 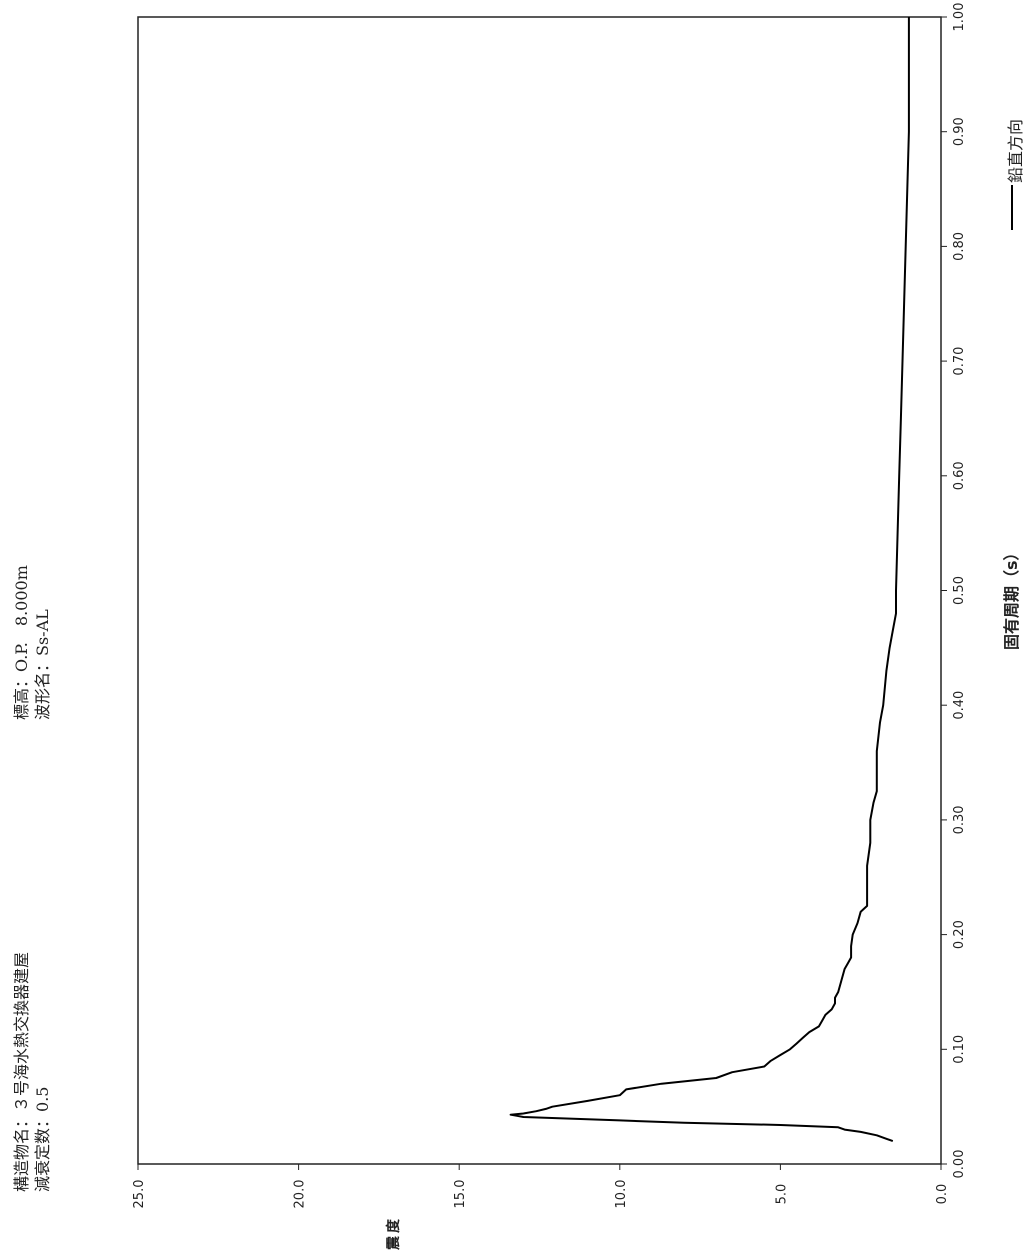 What do you see at coordinates (541, 1186) in the screenshot?
I see `y-axis: 0.0 5.0 10.0 15.0 20.0 25.0` at bounding box center [541, 1186].